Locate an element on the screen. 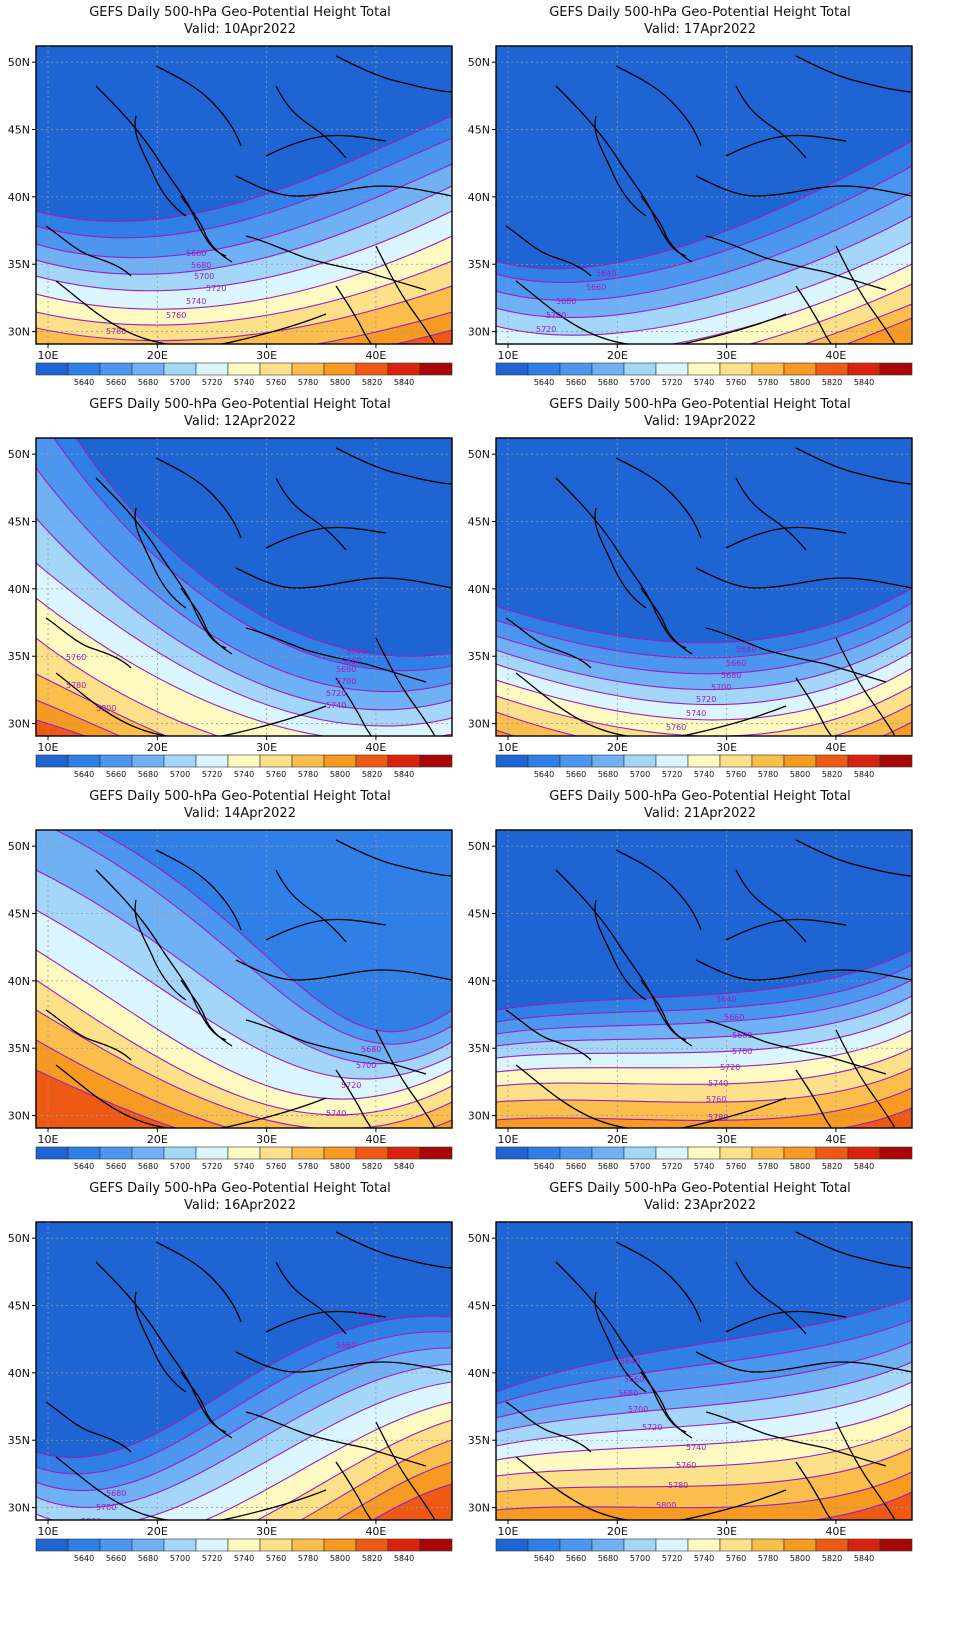  contour-label: 5760 is located at coordinates (676, 727).